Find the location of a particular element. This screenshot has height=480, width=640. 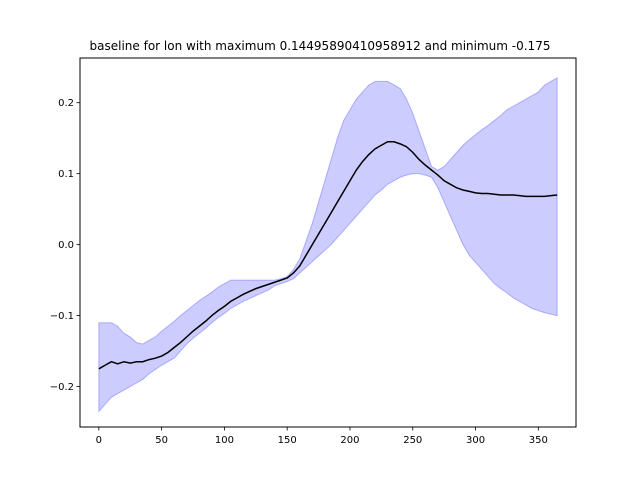

x-tick-label: 200 is located at coordinates (349, 440).